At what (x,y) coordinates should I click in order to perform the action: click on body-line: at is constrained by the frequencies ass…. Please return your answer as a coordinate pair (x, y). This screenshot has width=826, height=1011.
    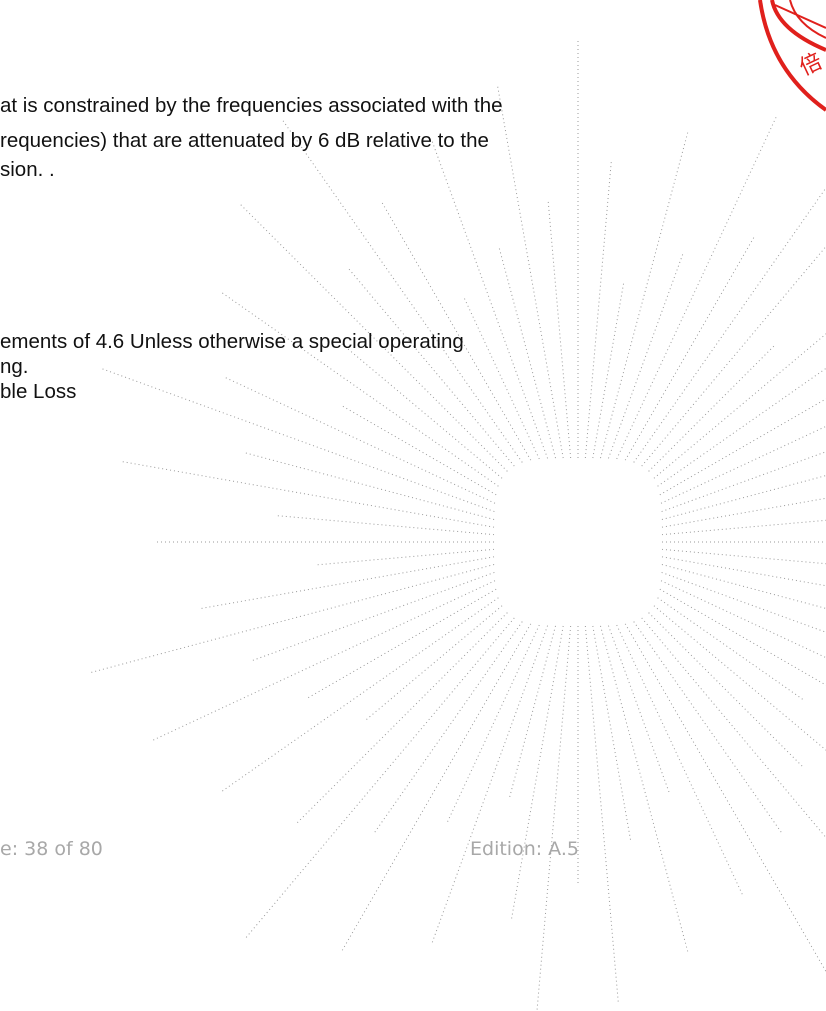
    Looking at the image, I should click on (251, 105).